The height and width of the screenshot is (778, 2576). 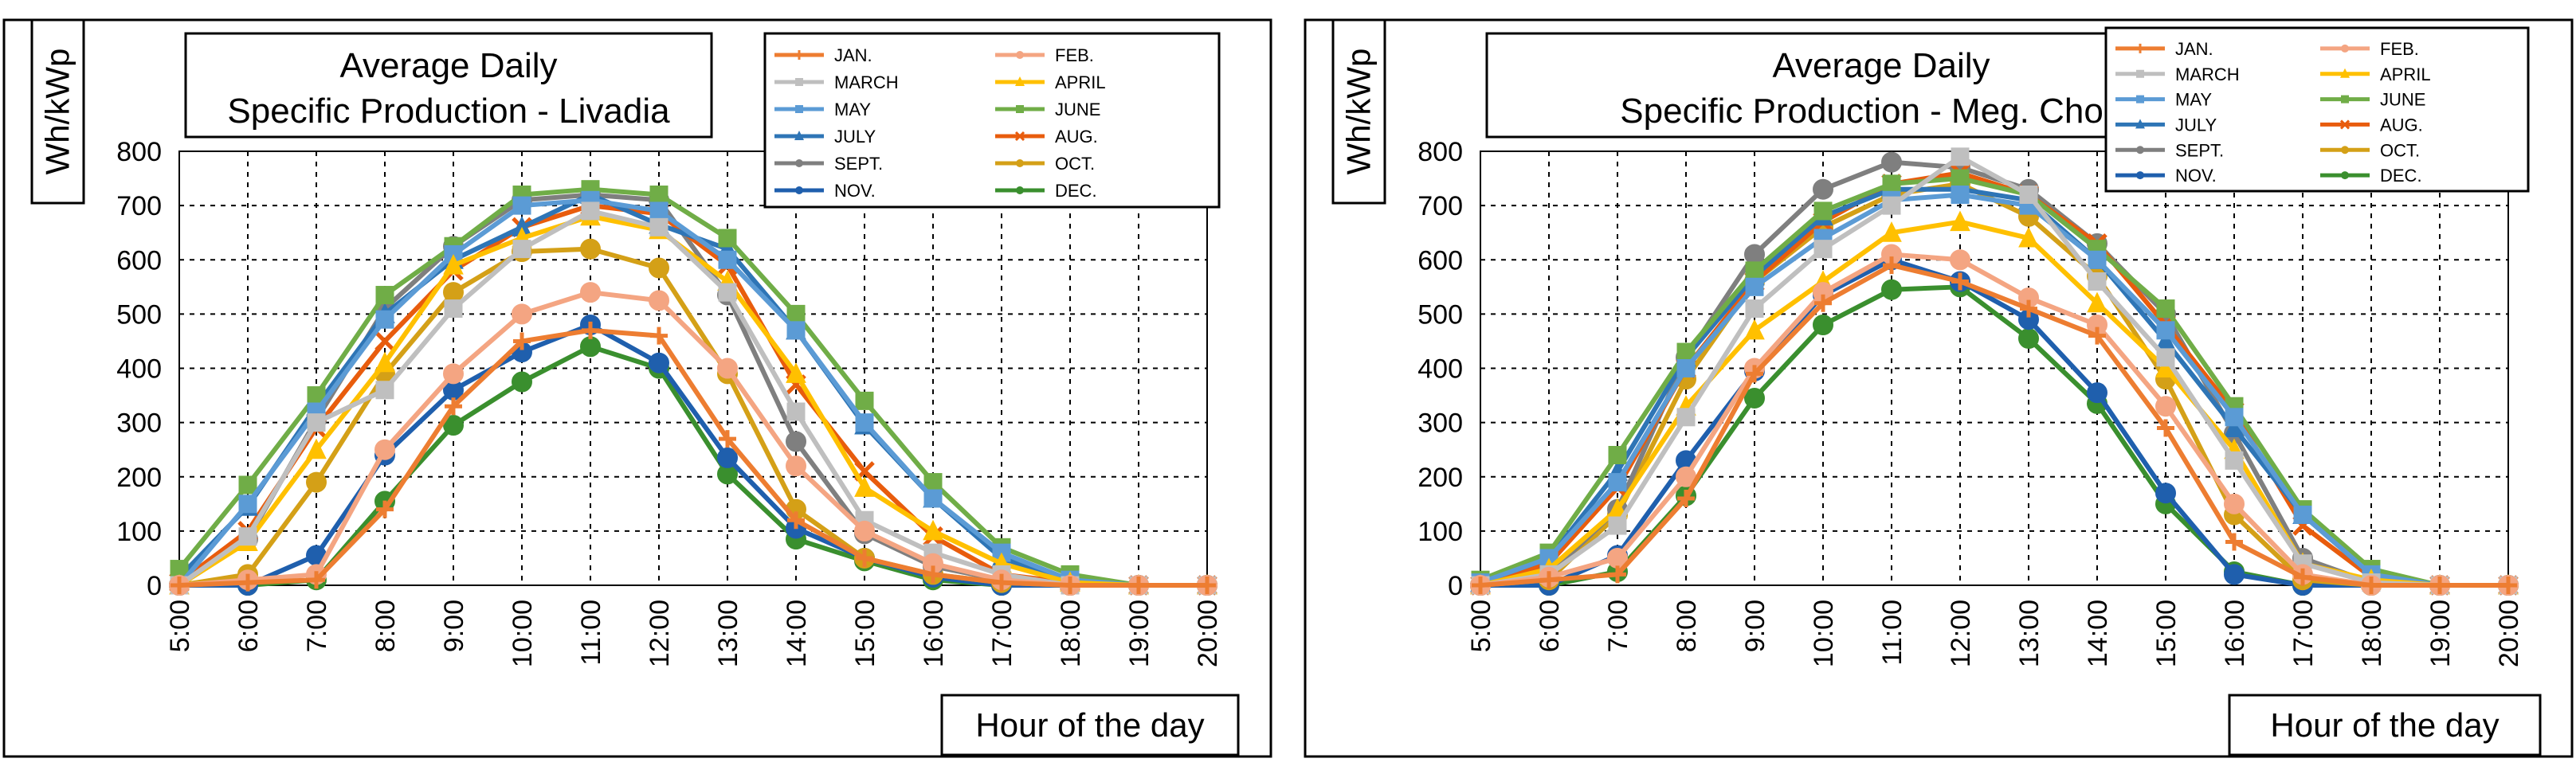 I want to click on legend-label: JULY, so click(x=2196, y=125).